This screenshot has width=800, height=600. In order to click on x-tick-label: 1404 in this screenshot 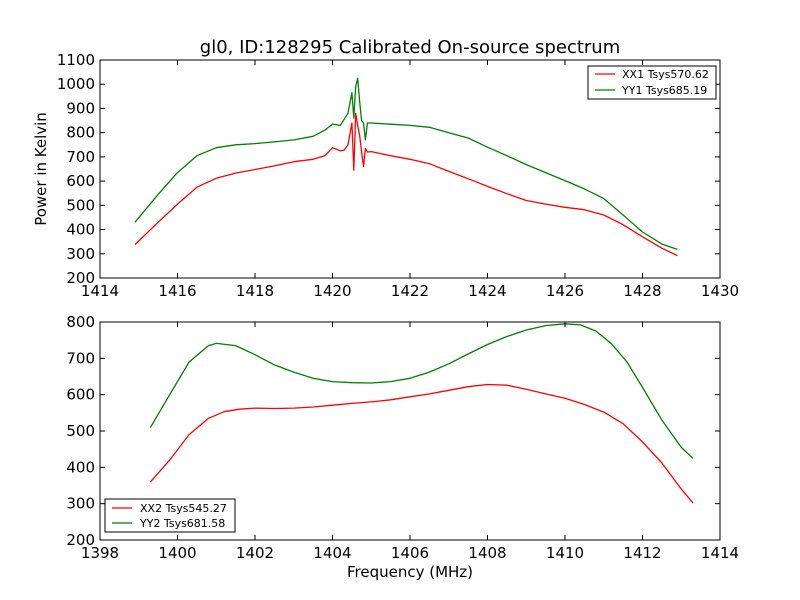, I will do `click(332, 553)`.